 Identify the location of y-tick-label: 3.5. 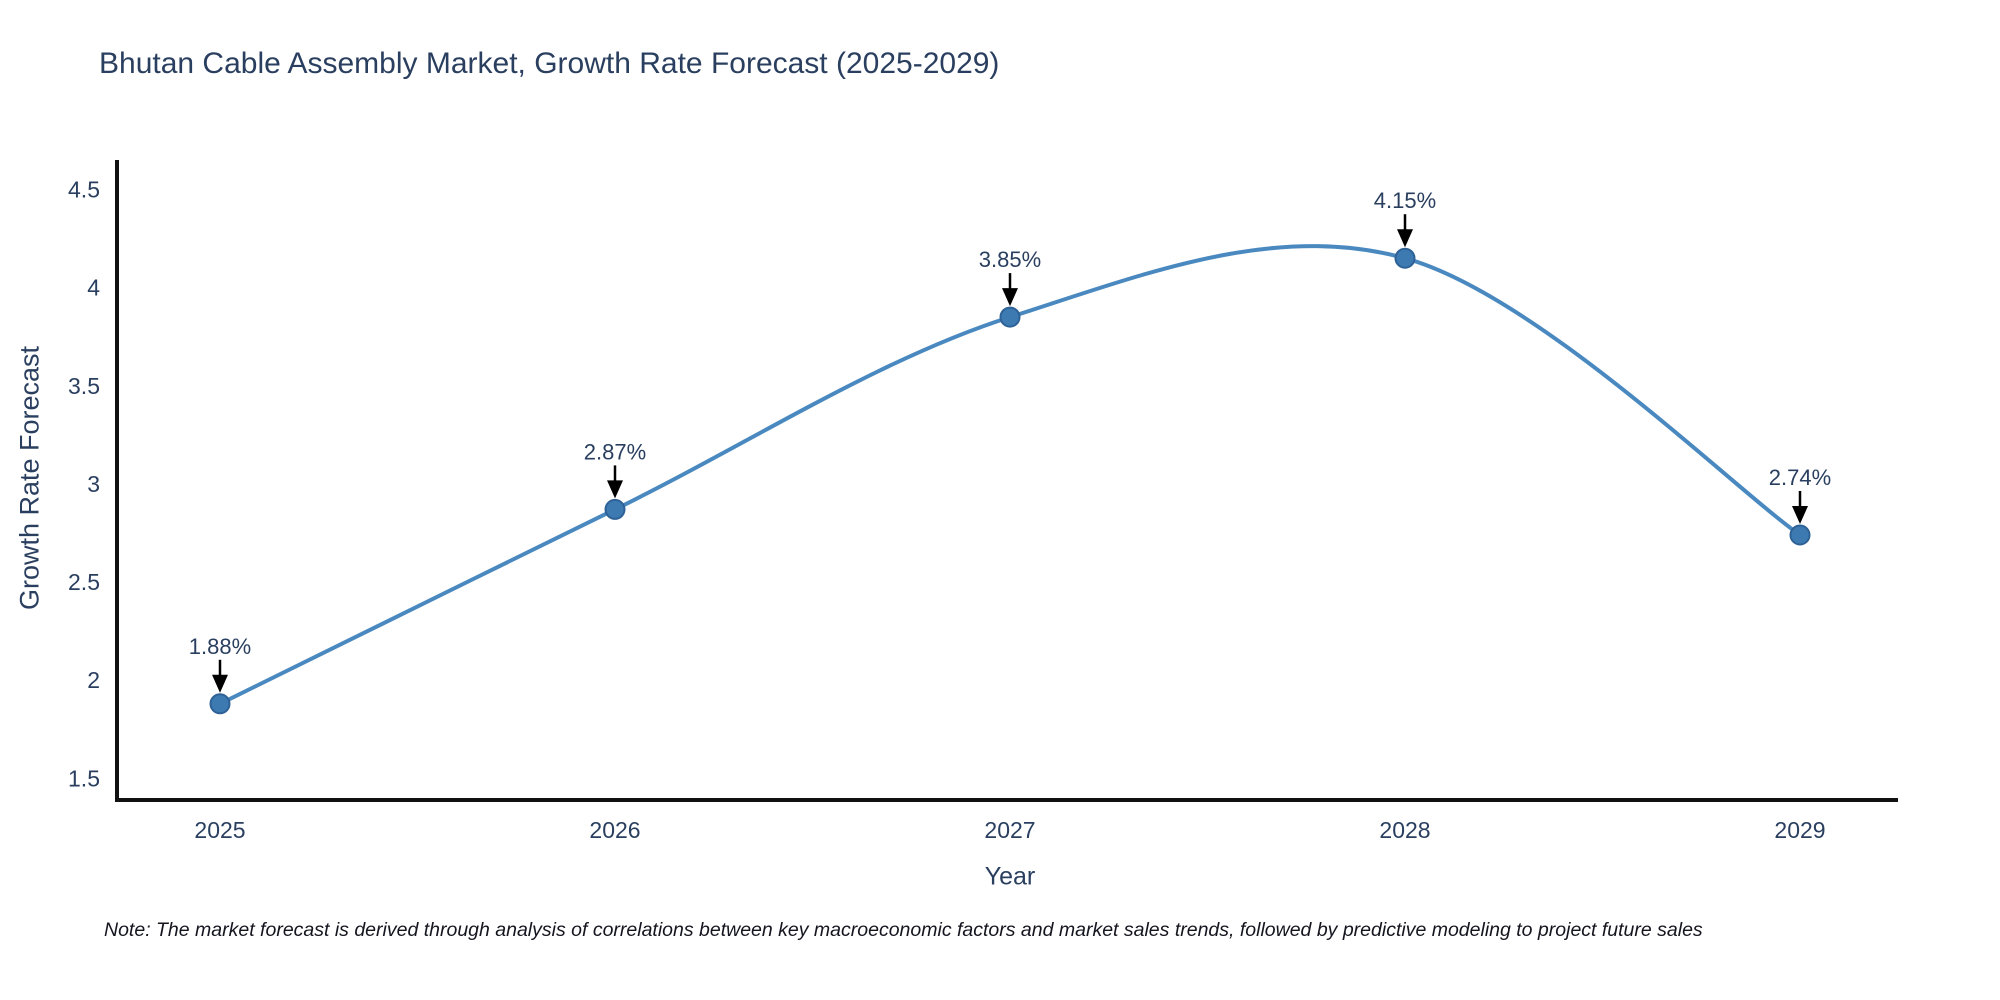
(84, 386).